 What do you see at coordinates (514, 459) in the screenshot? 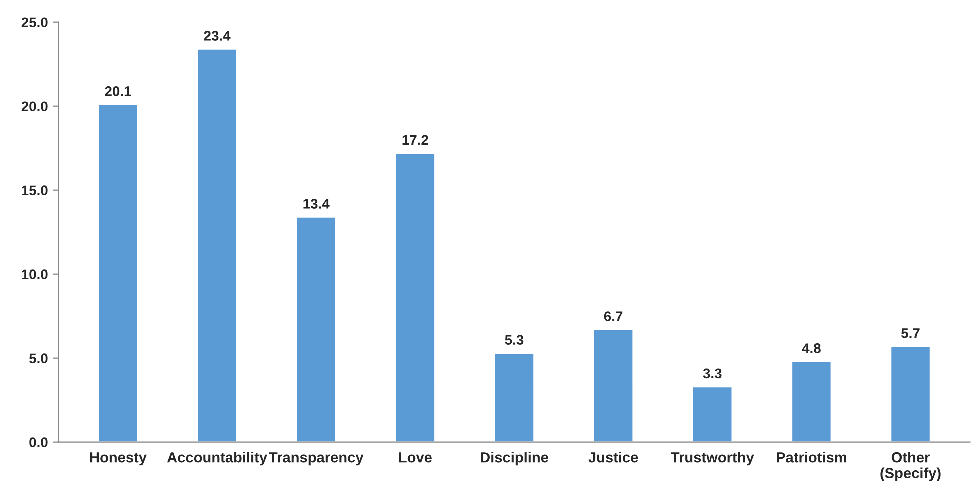
I see `x-tick-label: Discipline` at bounding box center [514, 459].